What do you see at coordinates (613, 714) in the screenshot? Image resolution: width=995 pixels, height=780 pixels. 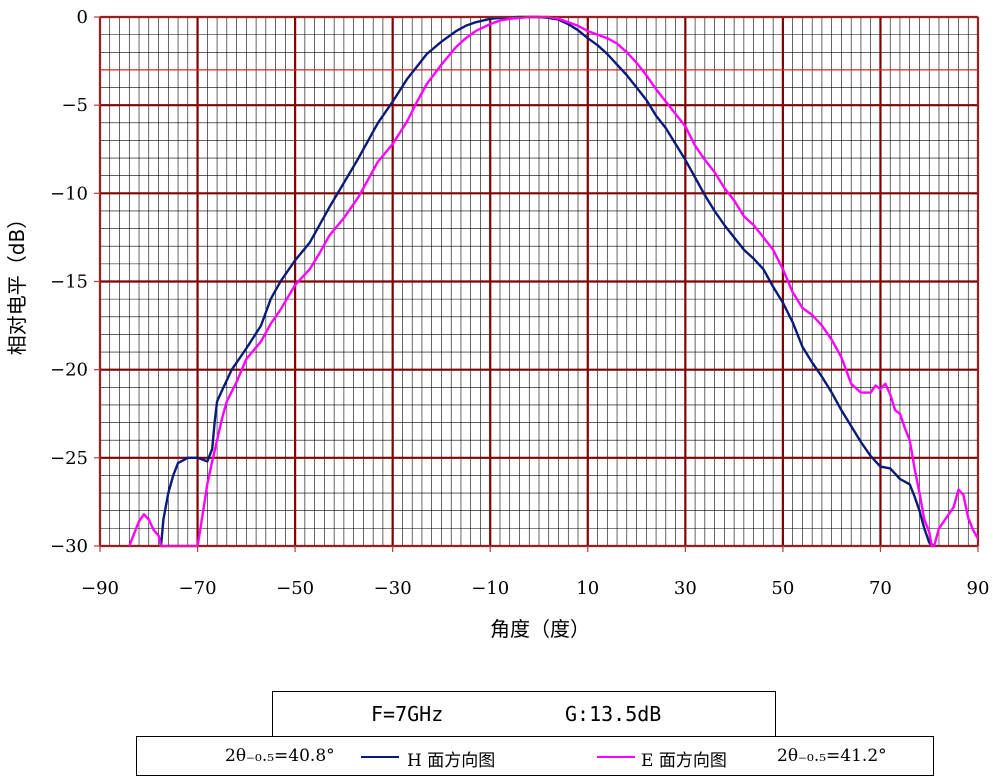 I see `gain-text: G:13.5dB` at bounding box center [613, 714].